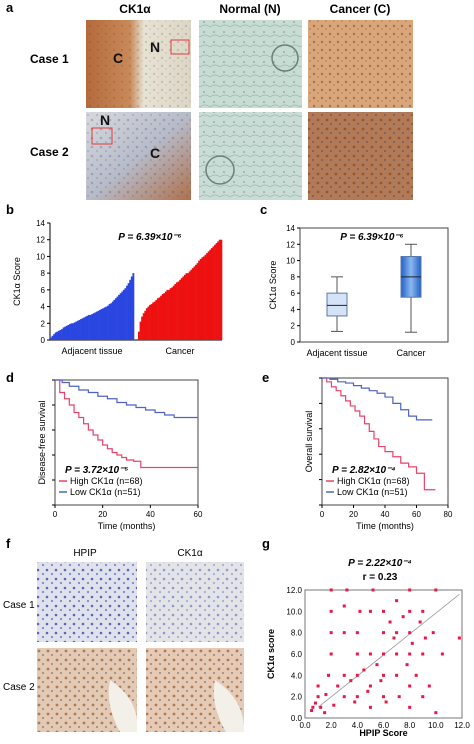 The image size is (474, 744). I want to click on micrograph-f-case2-hpip, so click(87, 690).